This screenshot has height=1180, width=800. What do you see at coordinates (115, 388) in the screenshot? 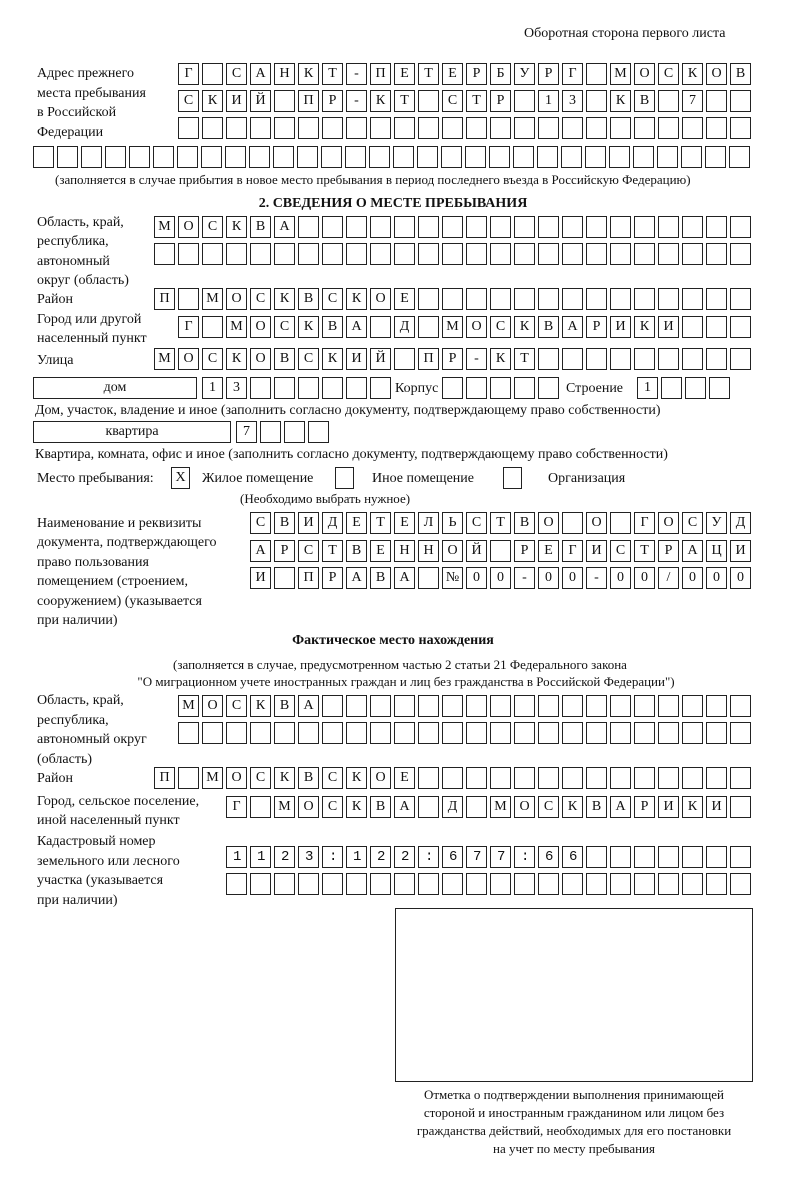
I see `house-type-field: дом` at bounding box center [115, 388].